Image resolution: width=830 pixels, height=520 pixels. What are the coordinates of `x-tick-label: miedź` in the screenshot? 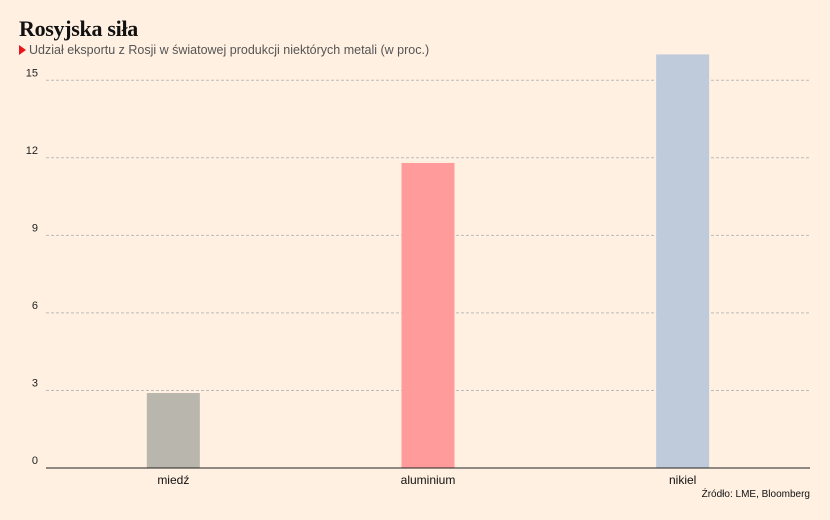 It's located at (173, 480).